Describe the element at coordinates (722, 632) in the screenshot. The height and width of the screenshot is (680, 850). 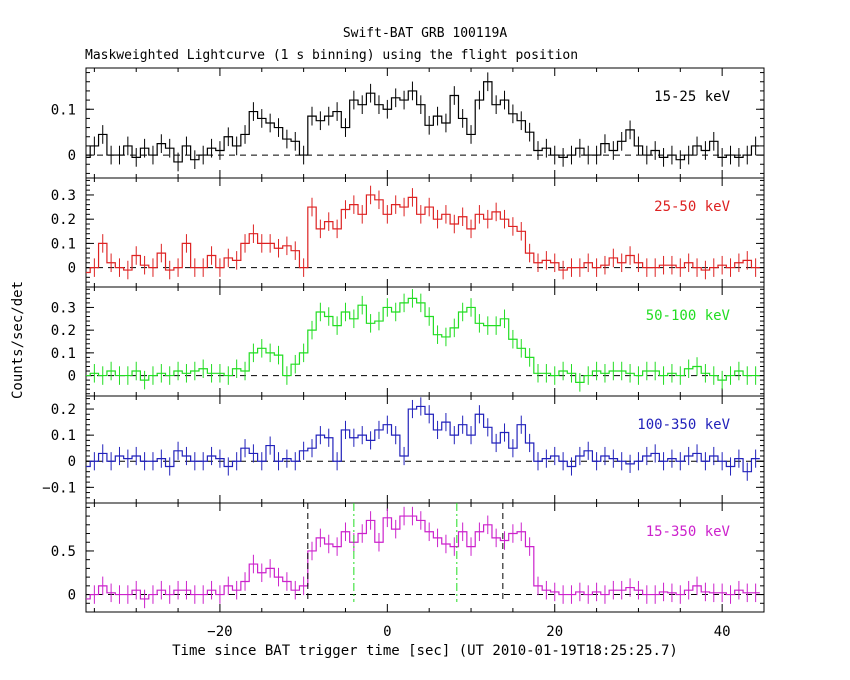
I see `x-tick-label: 40` at that location.